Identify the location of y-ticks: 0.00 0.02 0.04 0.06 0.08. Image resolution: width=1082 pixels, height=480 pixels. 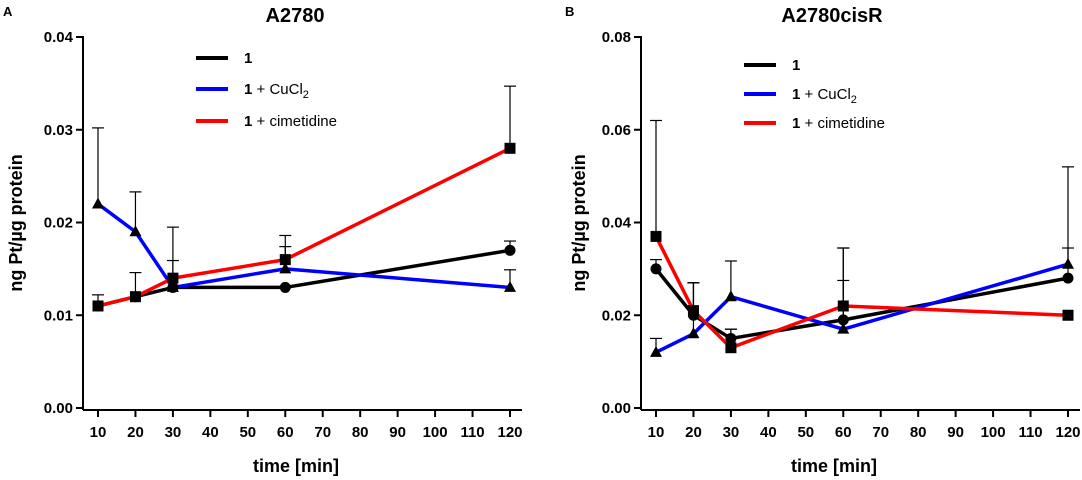
(621, 223).